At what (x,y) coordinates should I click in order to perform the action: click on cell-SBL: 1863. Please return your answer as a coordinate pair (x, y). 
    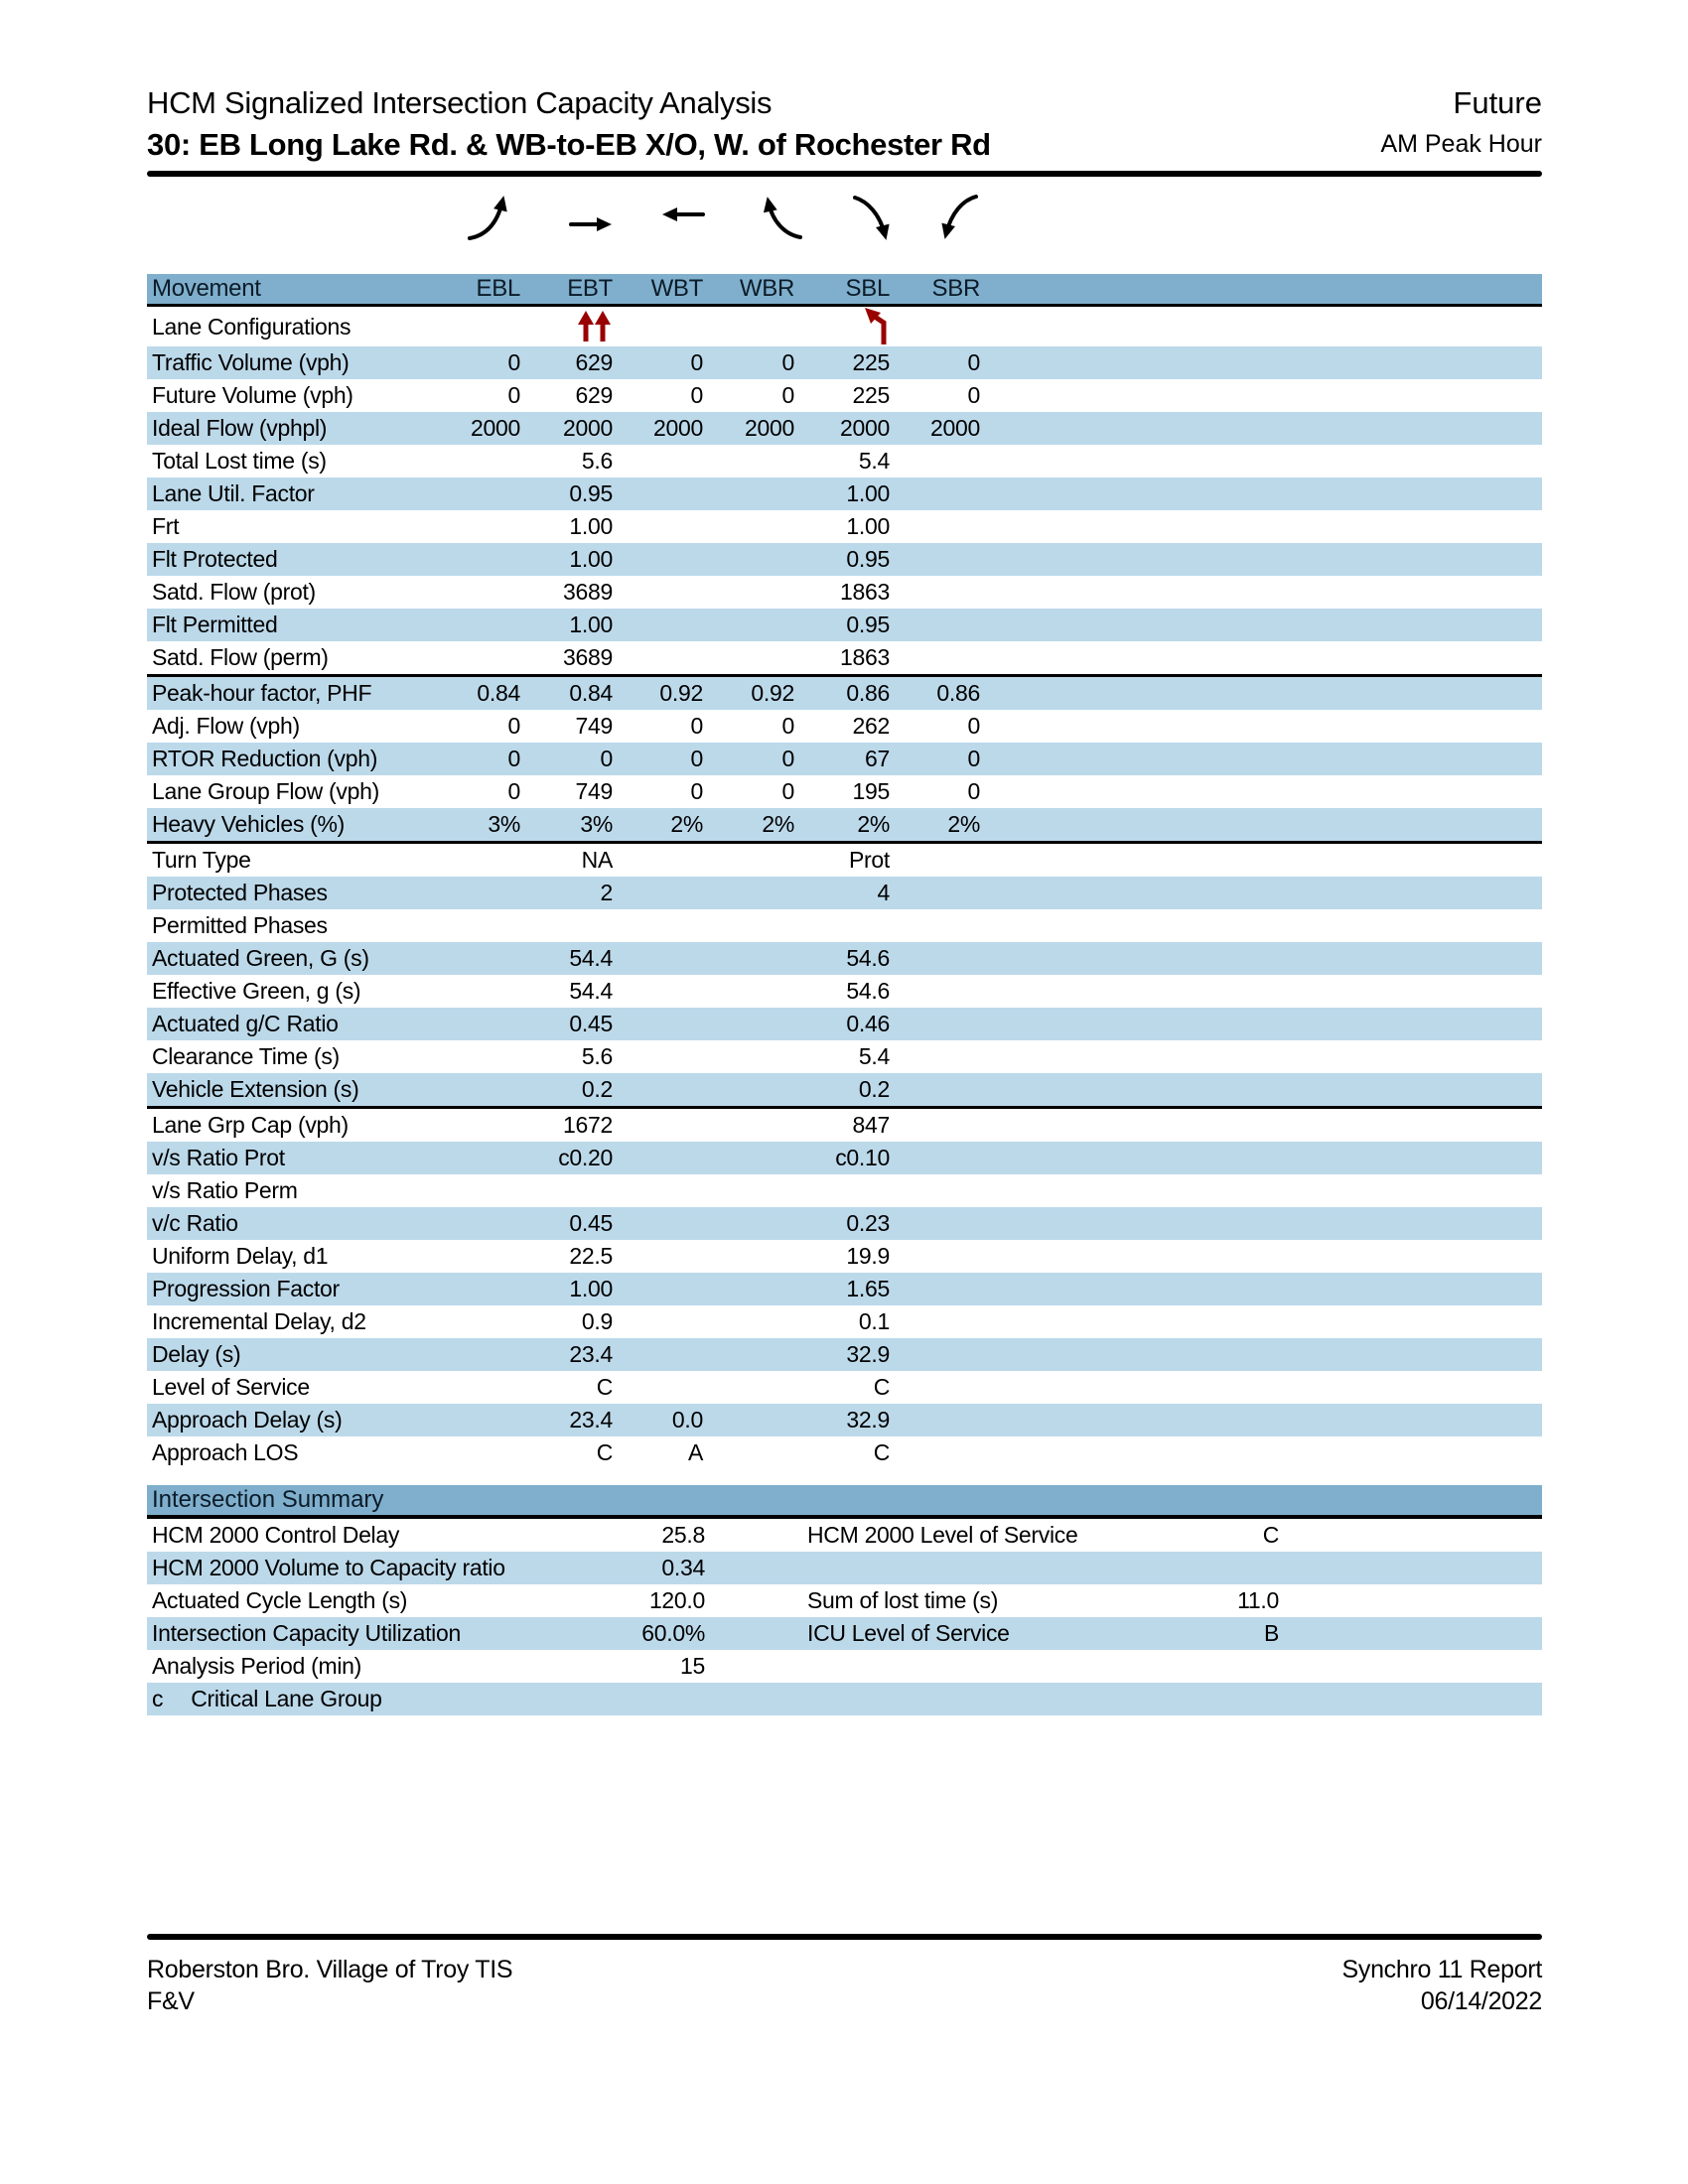
    Looking at the image, I should click on (865, 592).